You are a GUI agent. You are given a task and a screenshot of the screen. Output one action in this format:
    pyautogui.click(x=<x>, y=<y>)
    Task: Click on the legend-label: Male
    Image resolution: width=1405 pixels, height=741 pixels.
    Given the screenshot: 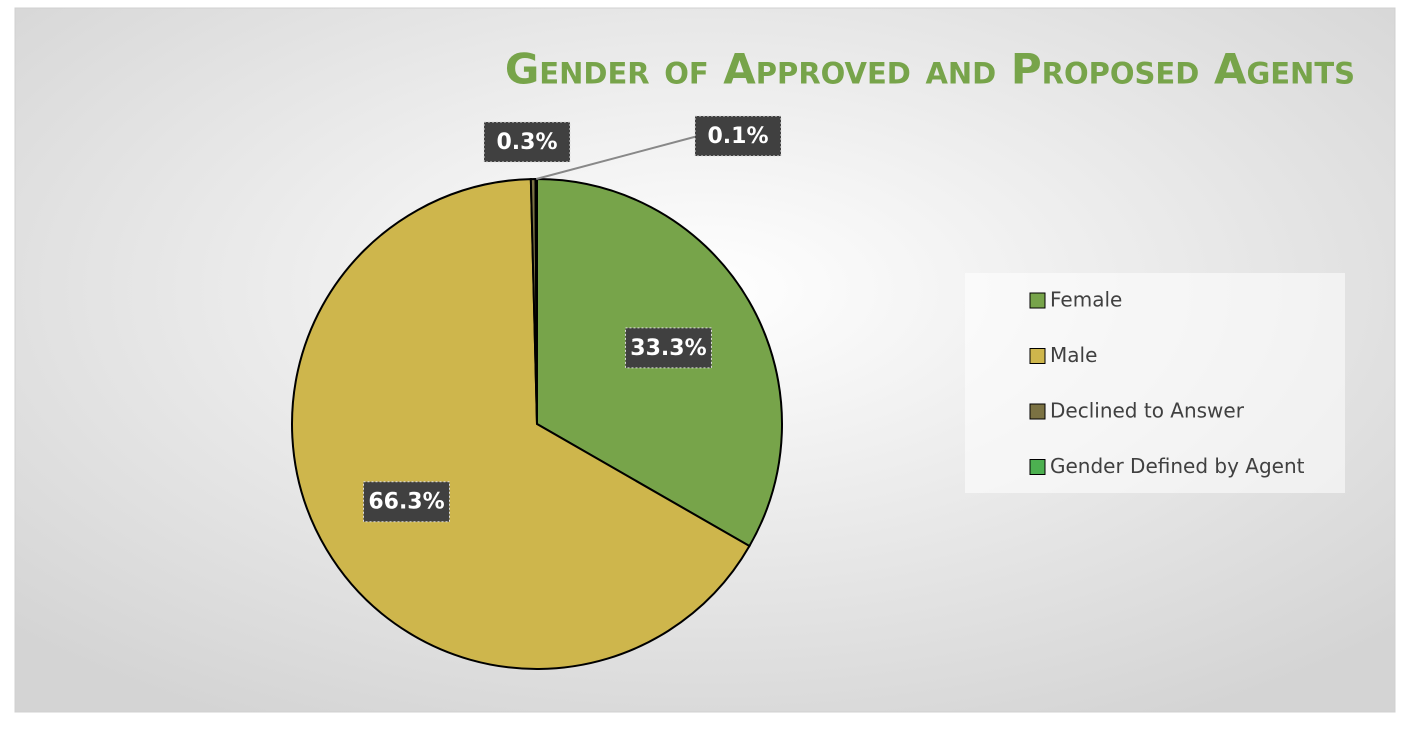 What is the action you would take?
    pyautogui.click(x=1073, y=355)
    